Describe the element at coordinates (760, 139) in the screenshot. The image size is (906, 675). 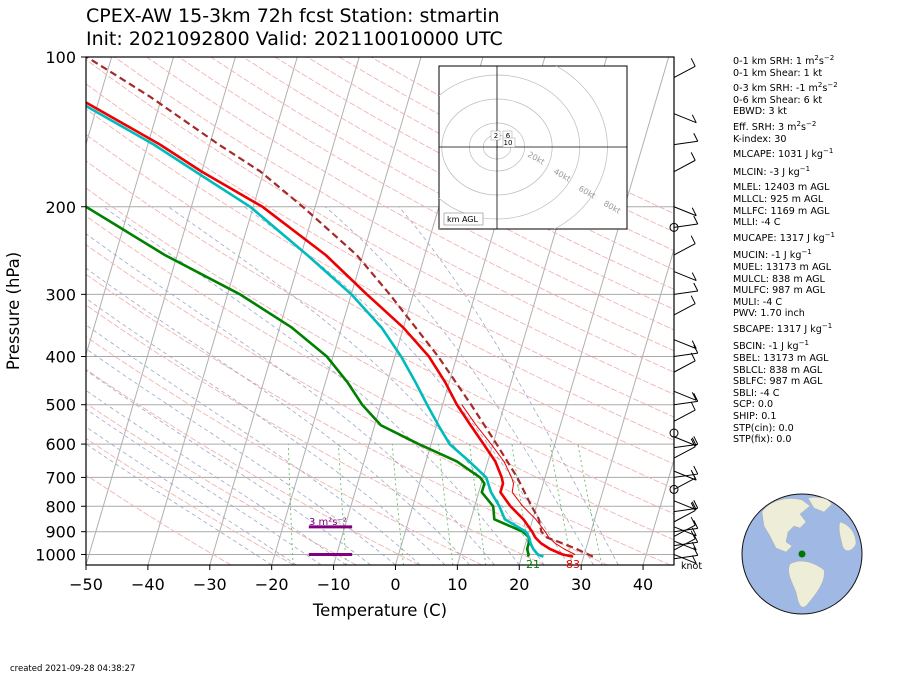
I see `stat-line: K-index: 30` at that location.